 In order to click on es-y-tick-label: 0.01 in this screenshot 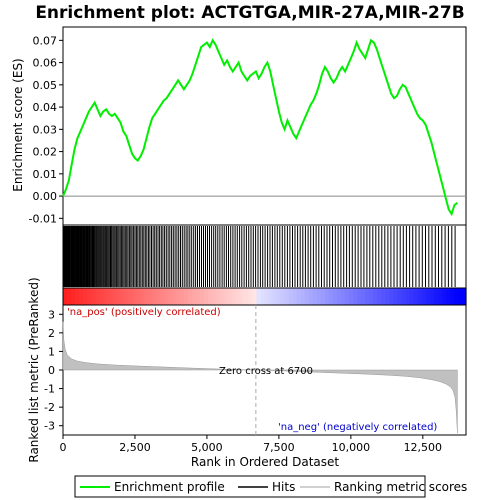, I will do `click(45, 174)`.